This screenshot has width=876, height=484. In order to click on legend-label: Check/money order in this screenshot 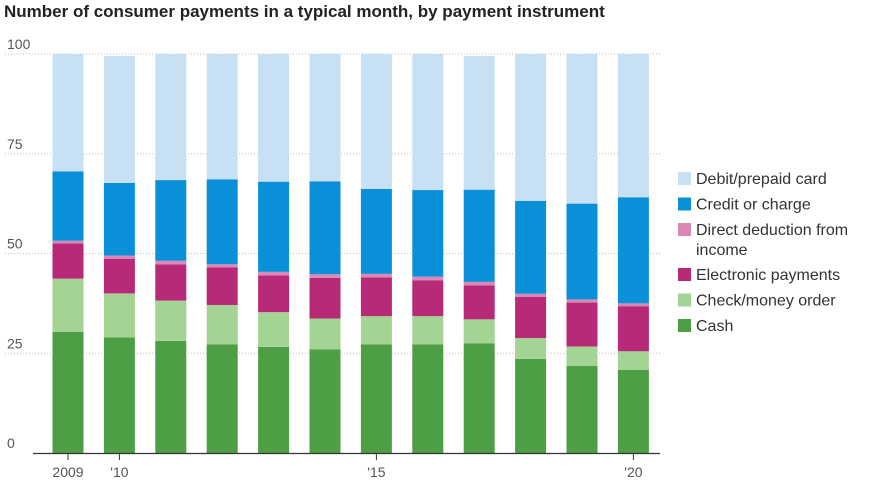, I will do `click(766, 301)`.